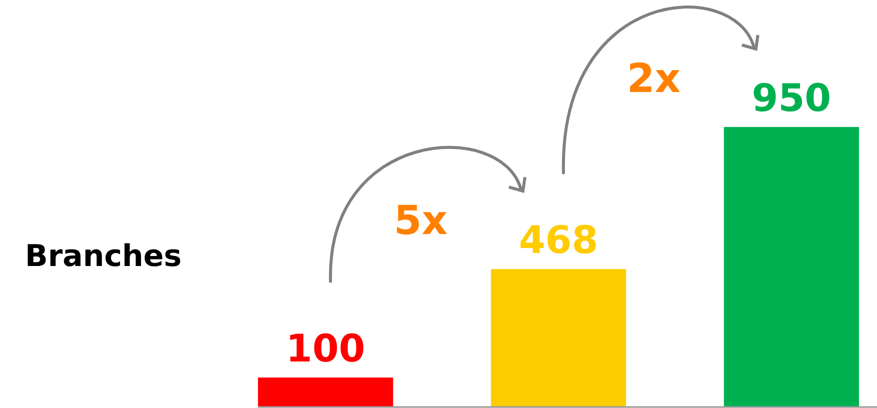 This screenshot has height=408, width=877. I want to click on text: 2x, so click(653, 79).